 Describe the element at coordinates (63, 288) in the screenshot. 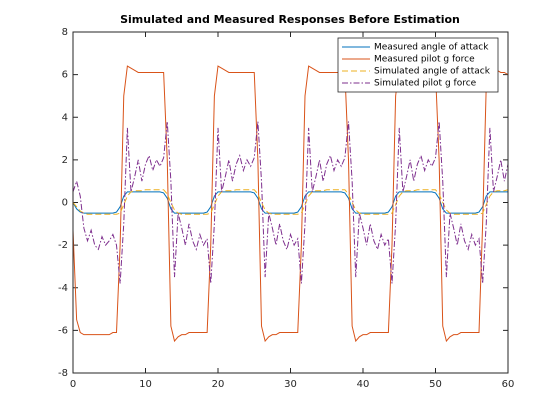

I see `y-tick-label: -4` at that location.